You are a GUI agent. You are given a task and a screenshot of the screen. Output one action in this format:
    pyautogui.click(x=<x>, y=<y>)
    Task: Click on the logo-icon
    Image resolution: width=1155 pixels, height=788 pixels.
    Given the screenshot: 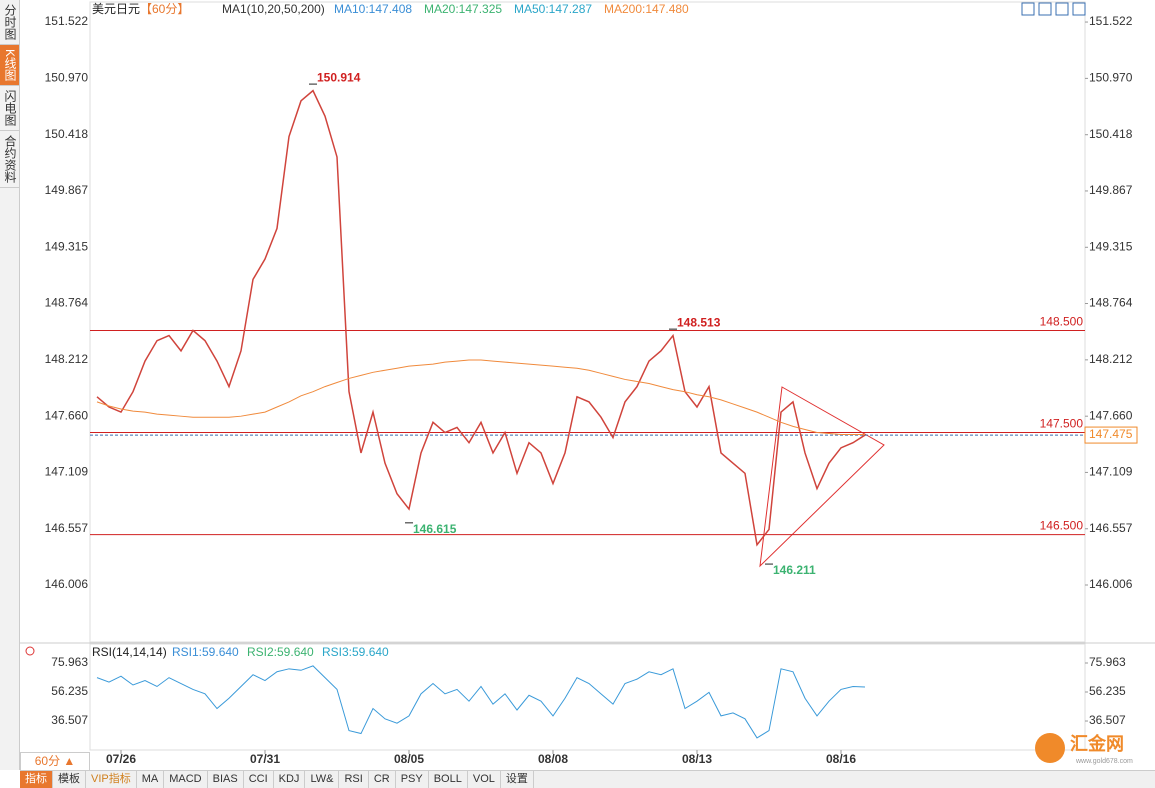 What is the action you would take?
    pyautogui.click(x=1050, y=748)
    